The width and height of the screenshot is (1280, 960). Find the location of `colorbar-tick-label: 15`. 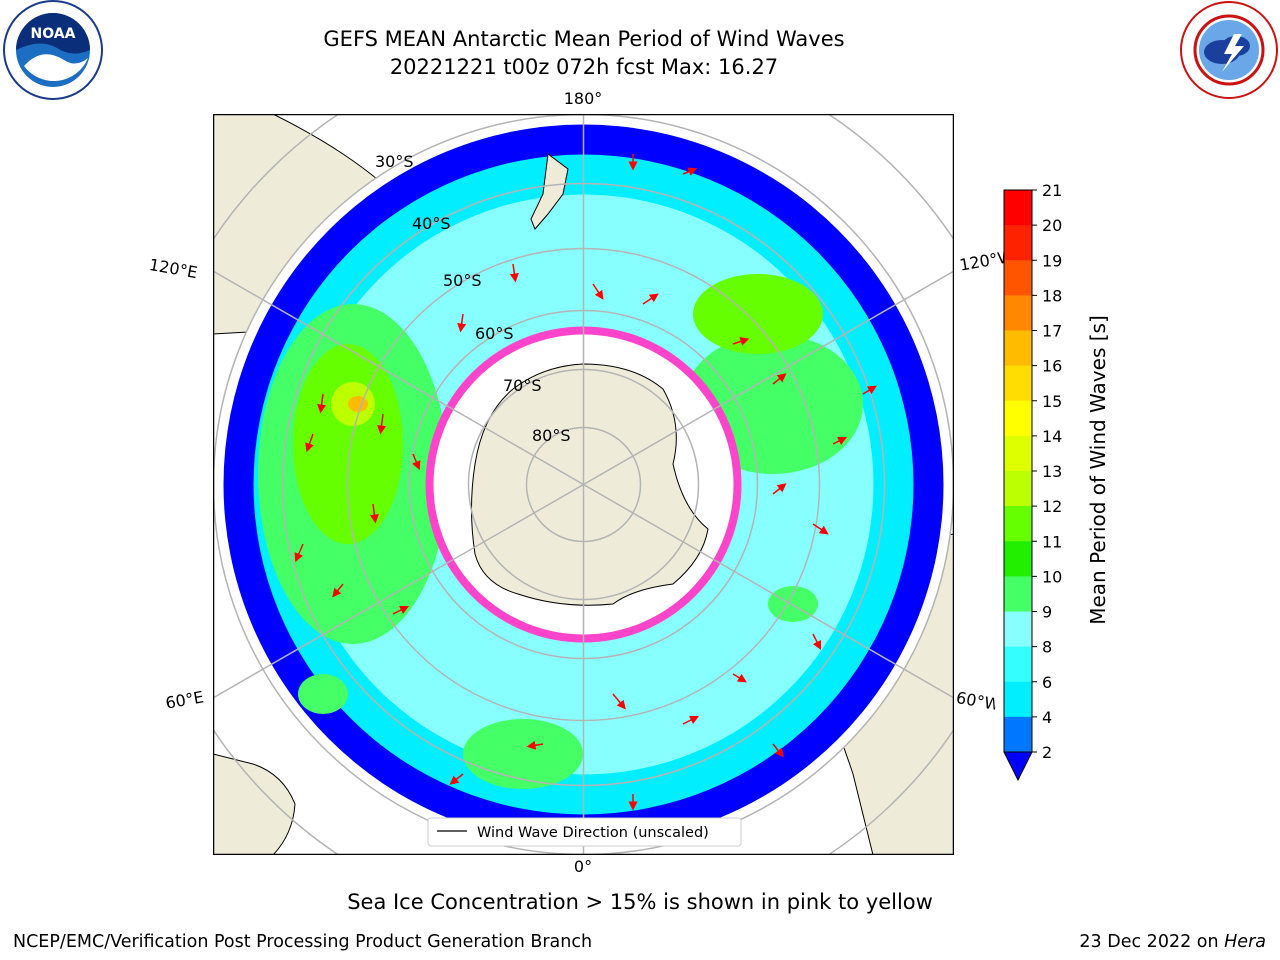

colorbar-tick-label: 15 is located at coordinates (1052, 401).